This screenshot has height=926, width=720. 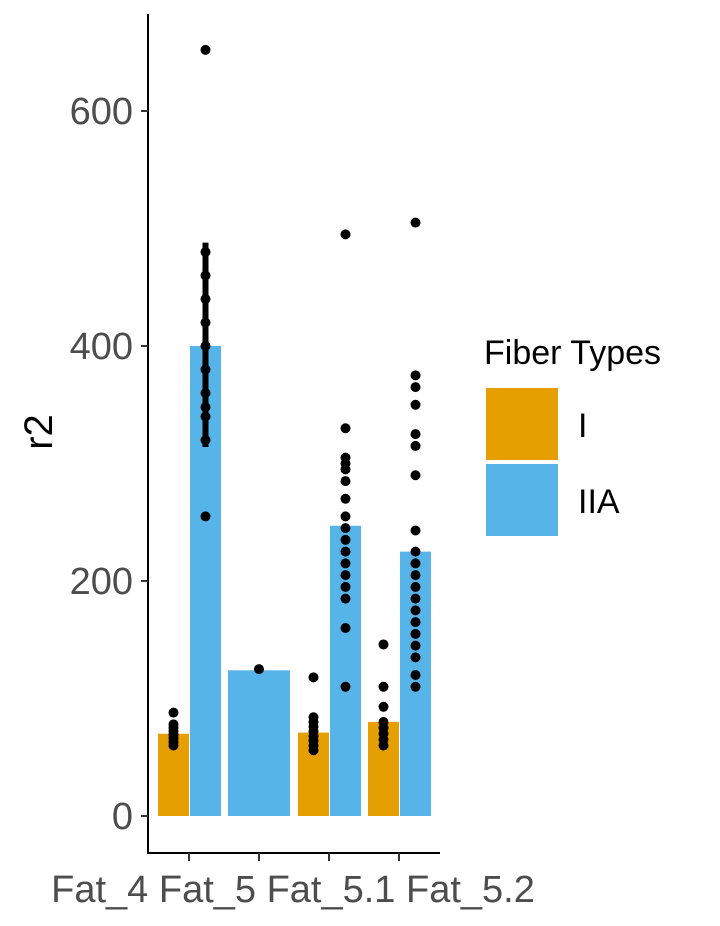 I want to click on y-tick-label: 0, so click(x=122, y=817).